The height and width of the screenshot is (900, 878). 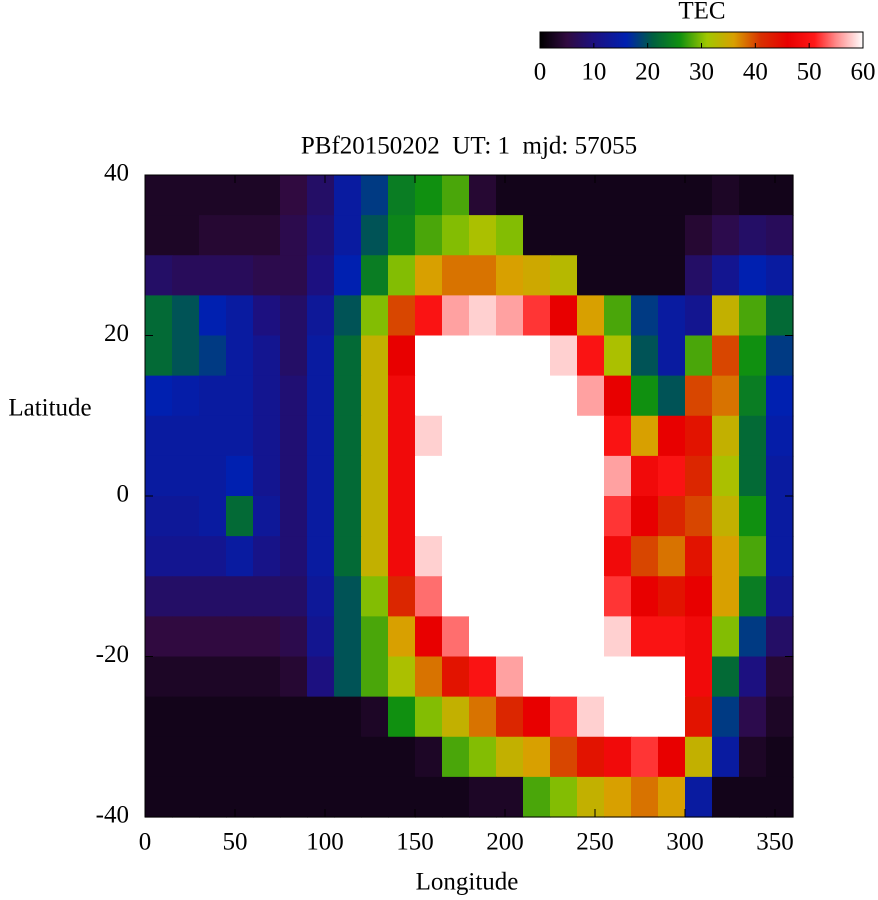 What do you see at coordinates (145, 842) in the screenshot?
I see `x-tick-label: 0` at bounding box center [145, 842].